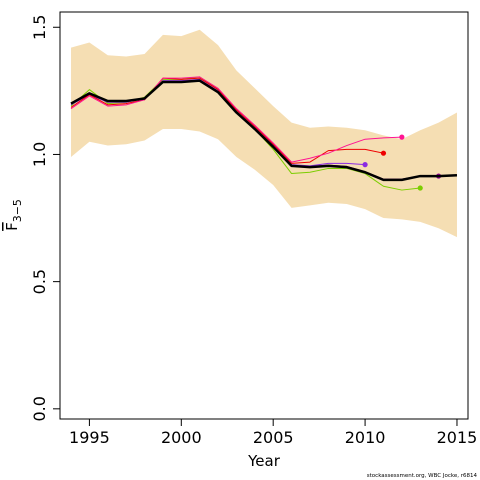 This screenshot has width=480, height=480. Describe the element at coordinates (39, 154) in the screenshot. I see `y-tick-label: 1.0` at that location.